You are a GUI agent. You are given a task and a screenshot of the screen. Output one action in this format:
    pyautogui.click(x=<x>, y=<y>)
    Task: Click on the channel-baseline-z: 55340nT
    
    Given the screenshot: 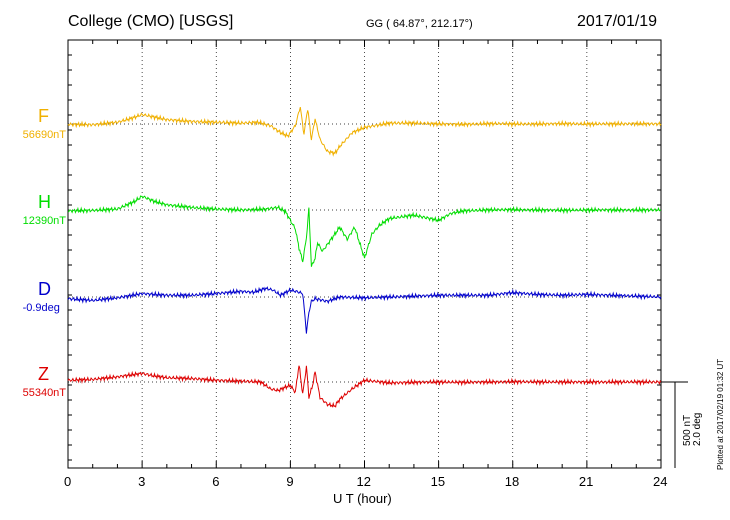 What is the action you would take?
    pyautogui.click(x=44, y=393)
    